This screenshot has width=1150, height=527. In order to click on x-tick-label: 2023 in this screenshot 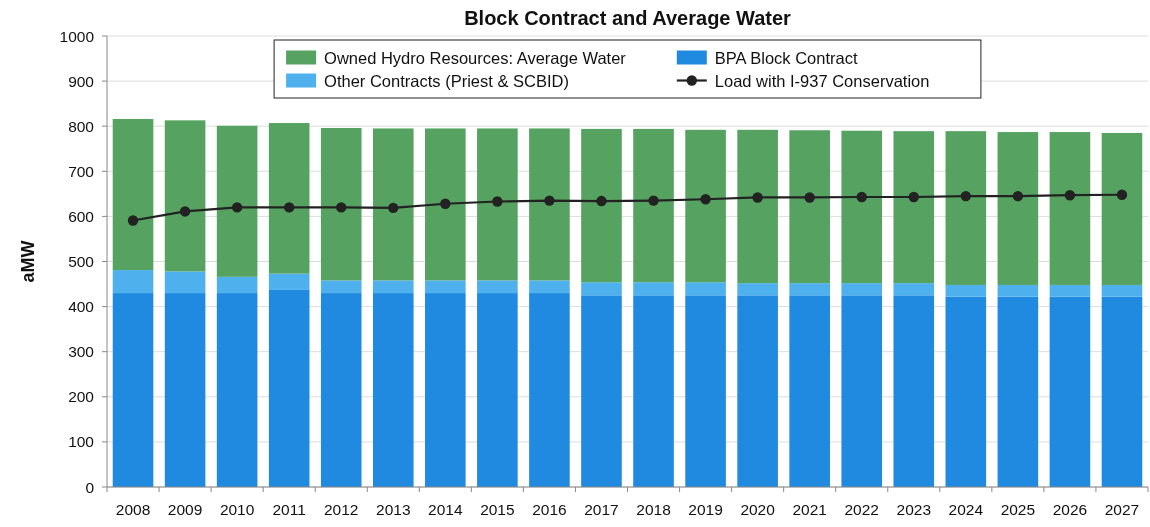, I will do `click(914, 509)`.